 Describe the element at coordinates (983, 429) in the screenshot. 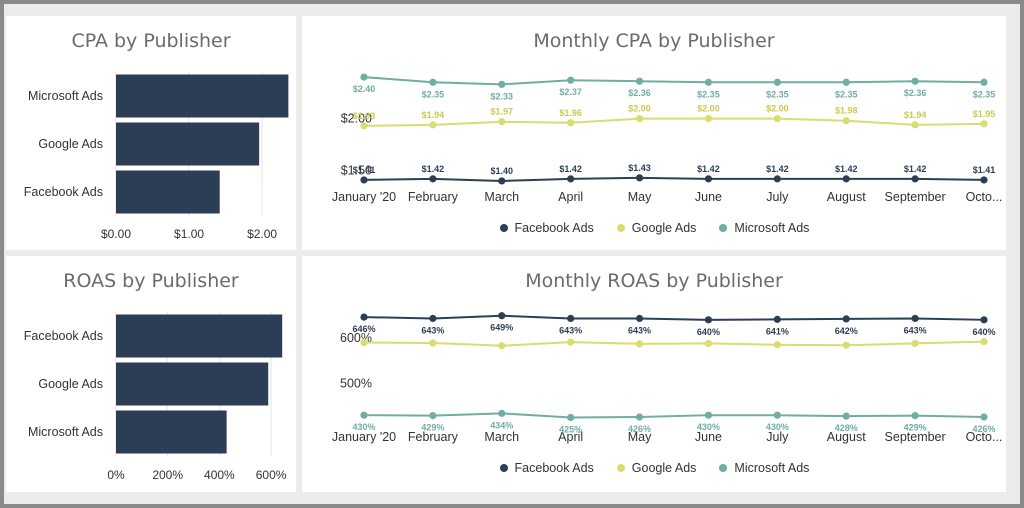

I see `data-label: 426%` at that location.